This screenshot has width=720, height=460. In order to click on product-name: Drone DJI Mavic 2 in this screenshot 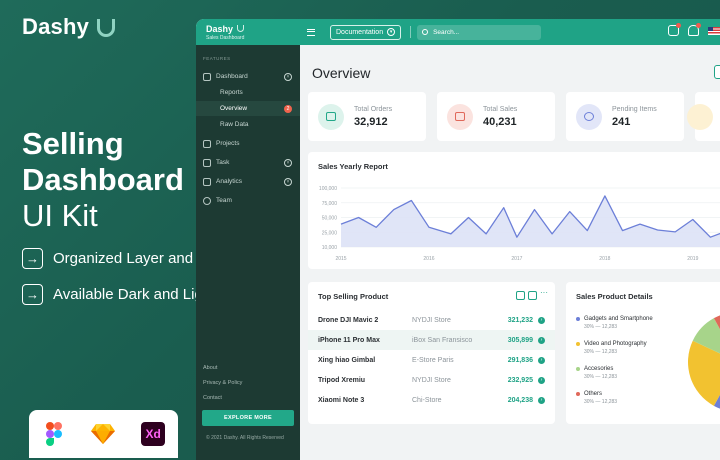, I will do `click(348, 320)`.